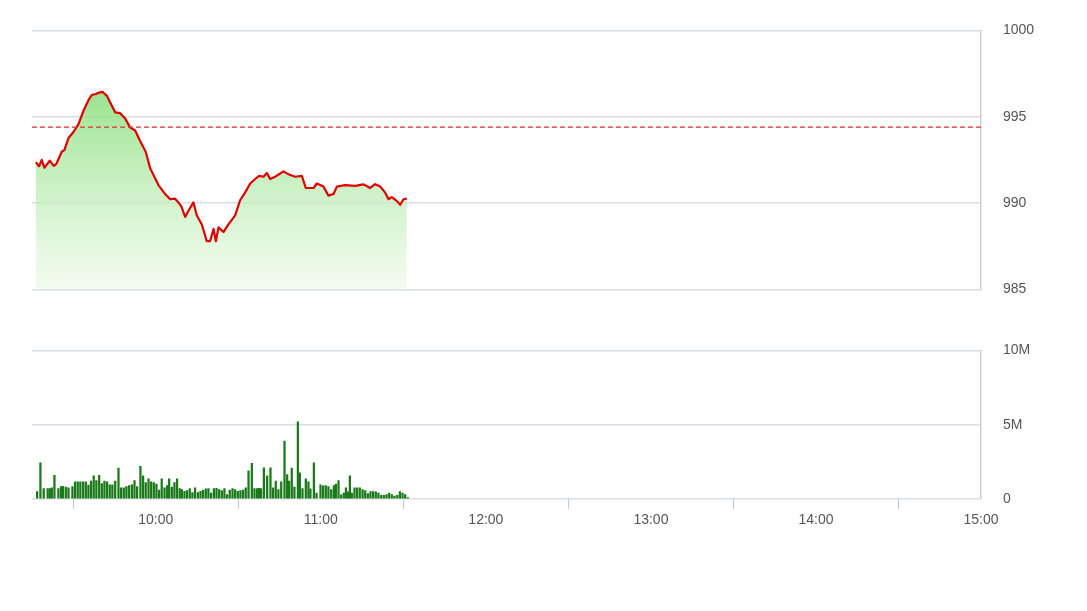 This screenshot has width=1087, height=611. I want to click on y-tick-label: 0, so click(1007, 497).